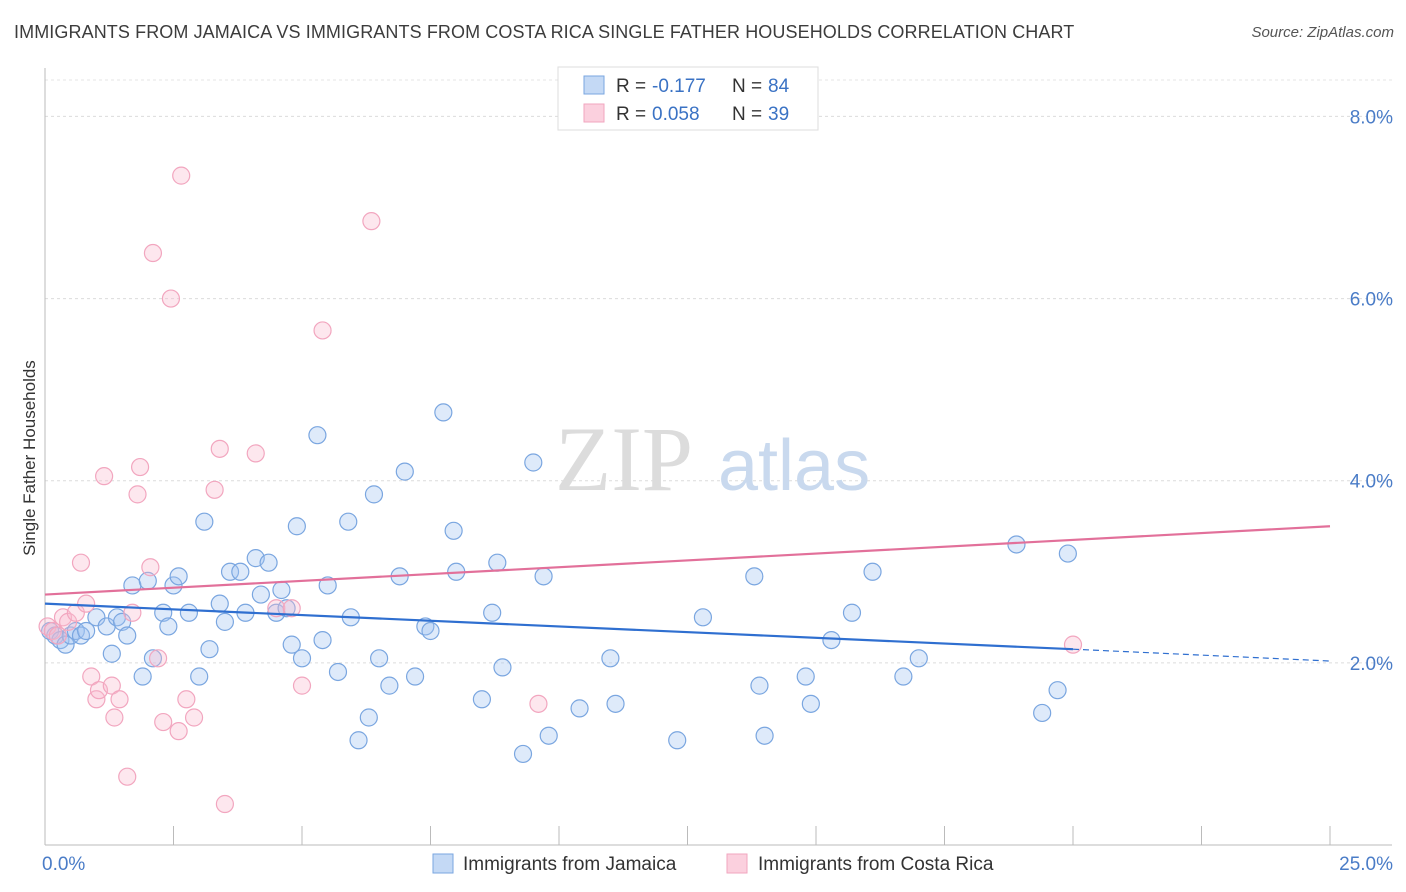 This screenshot has height=892, width=1406. What do you see at coordinates (1371, 664) in the screenshot?
I see `y-tick-label-0: 2.0%` at bounding box center [1371, 664].